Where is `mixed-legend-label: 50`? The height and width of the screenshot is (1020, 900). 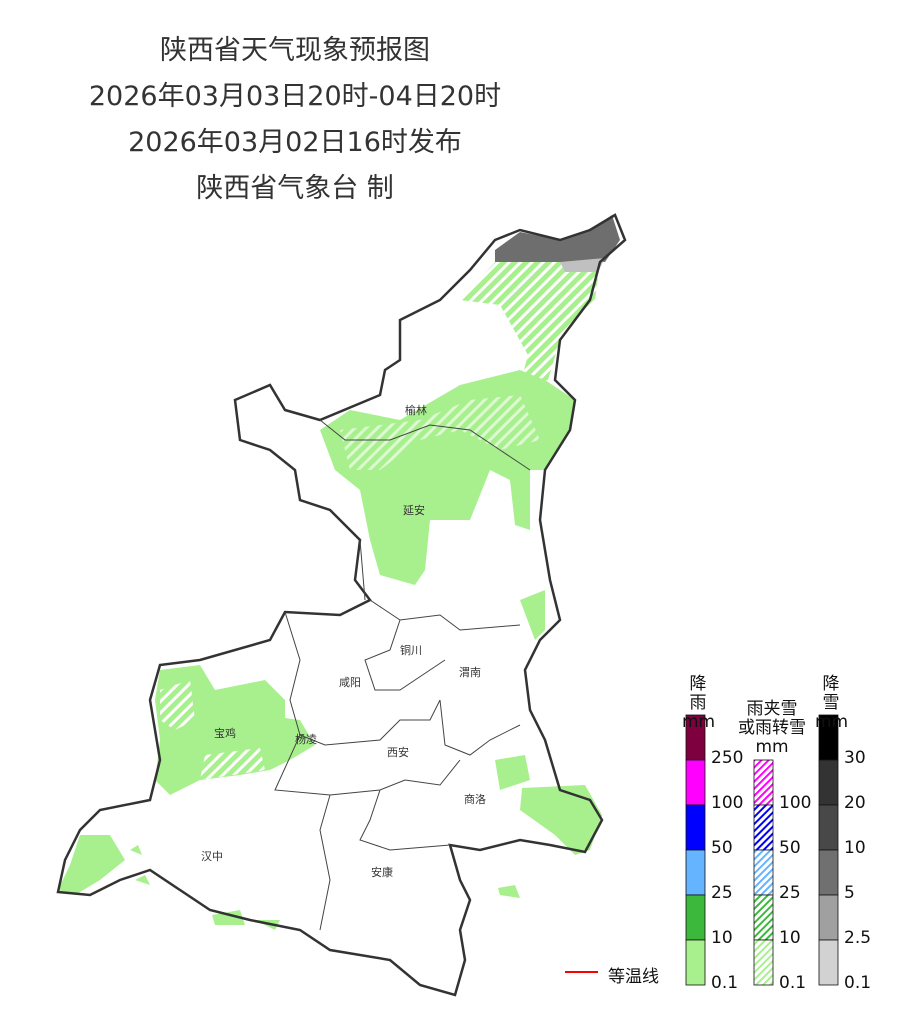
mixed-legend-label: 50 is located at coordinates (790, 848).